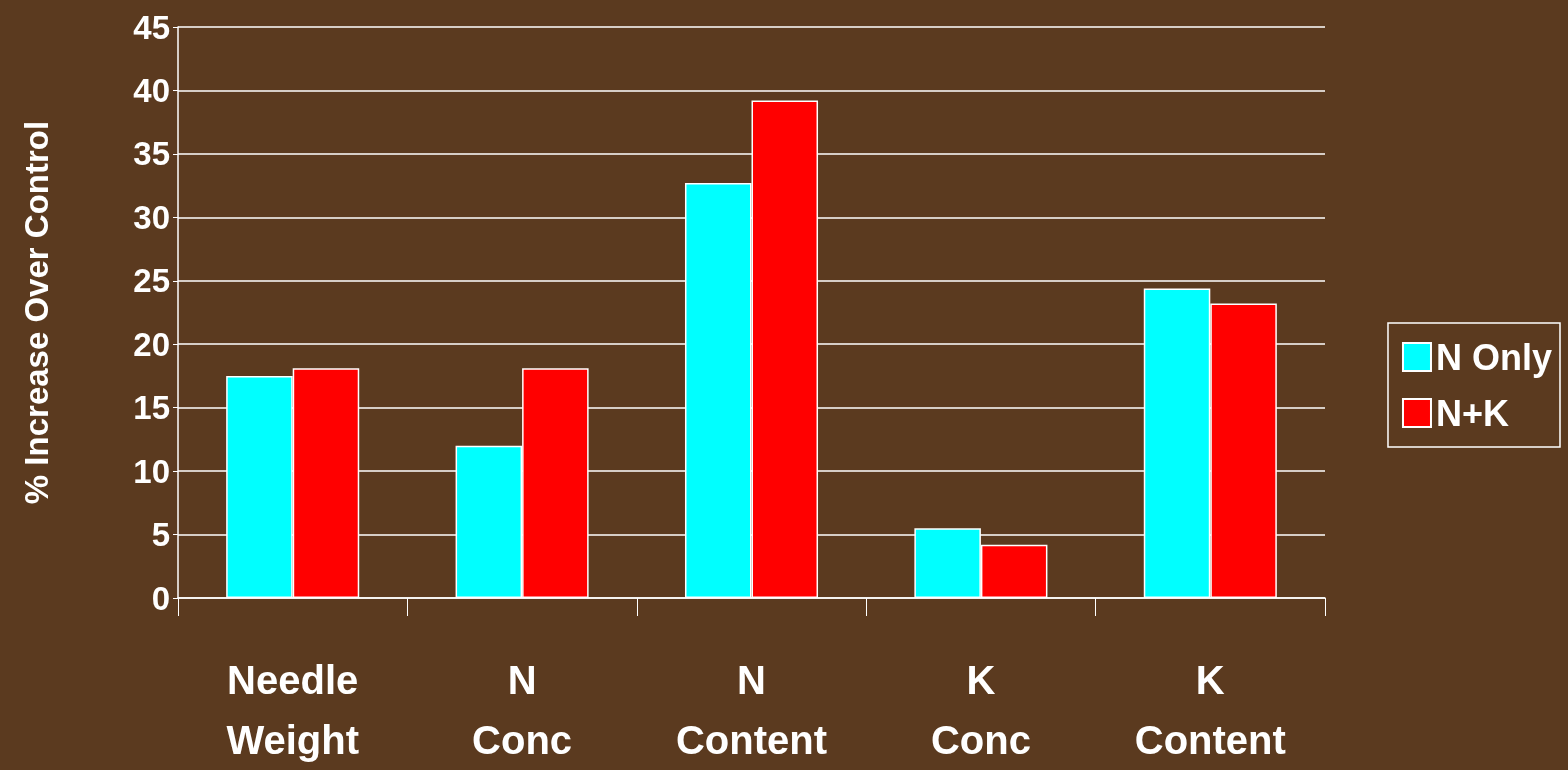  I want to click on legend-label: N+K, so click(1472, 413).